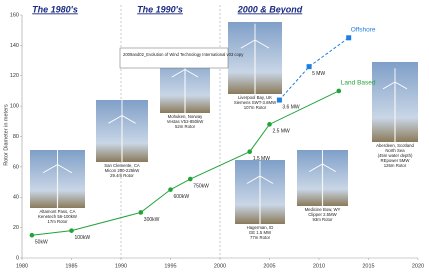 The width and height of the screenshot is (429, 277). Describe the element at coordinates (395, 165) in the screenshot. I see `photo-caption: 126m Rotor` at that location.